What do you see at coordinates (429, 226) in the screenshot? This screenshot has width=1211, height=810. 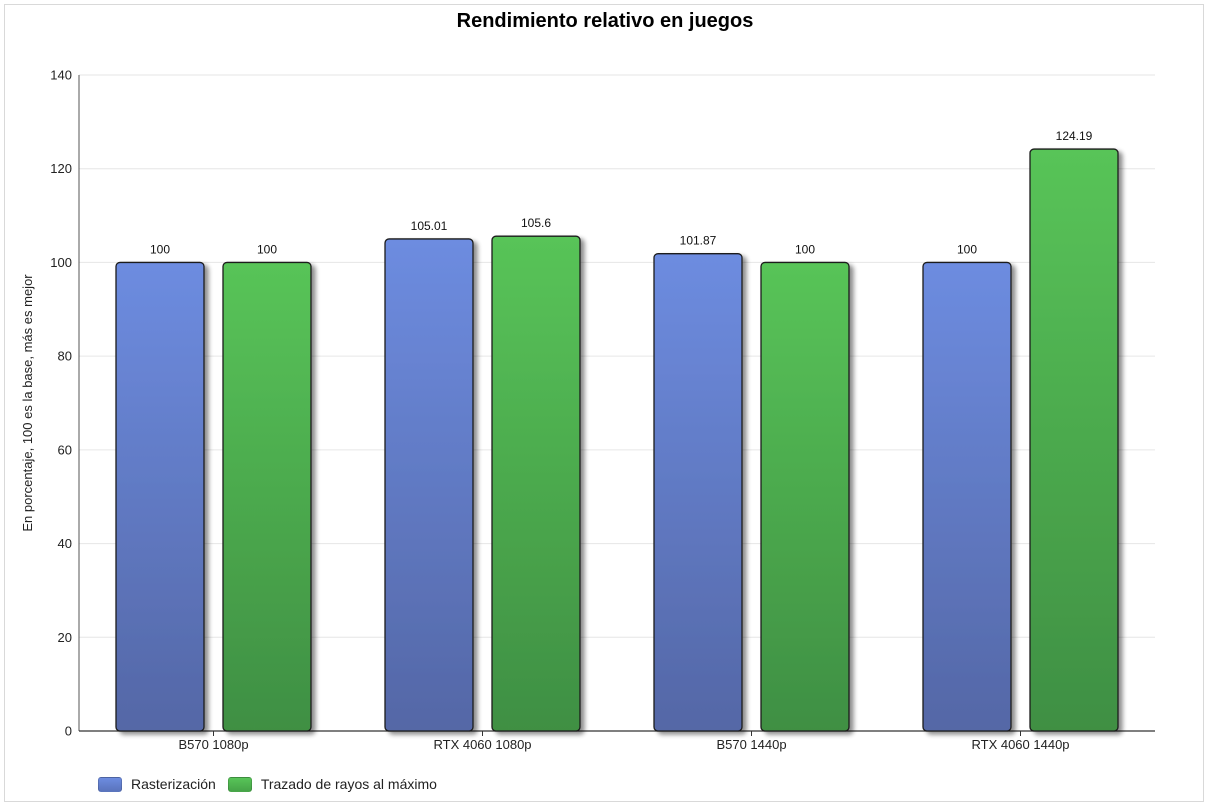 I see `data-label: 105.01` at bounding box center [429, 226].